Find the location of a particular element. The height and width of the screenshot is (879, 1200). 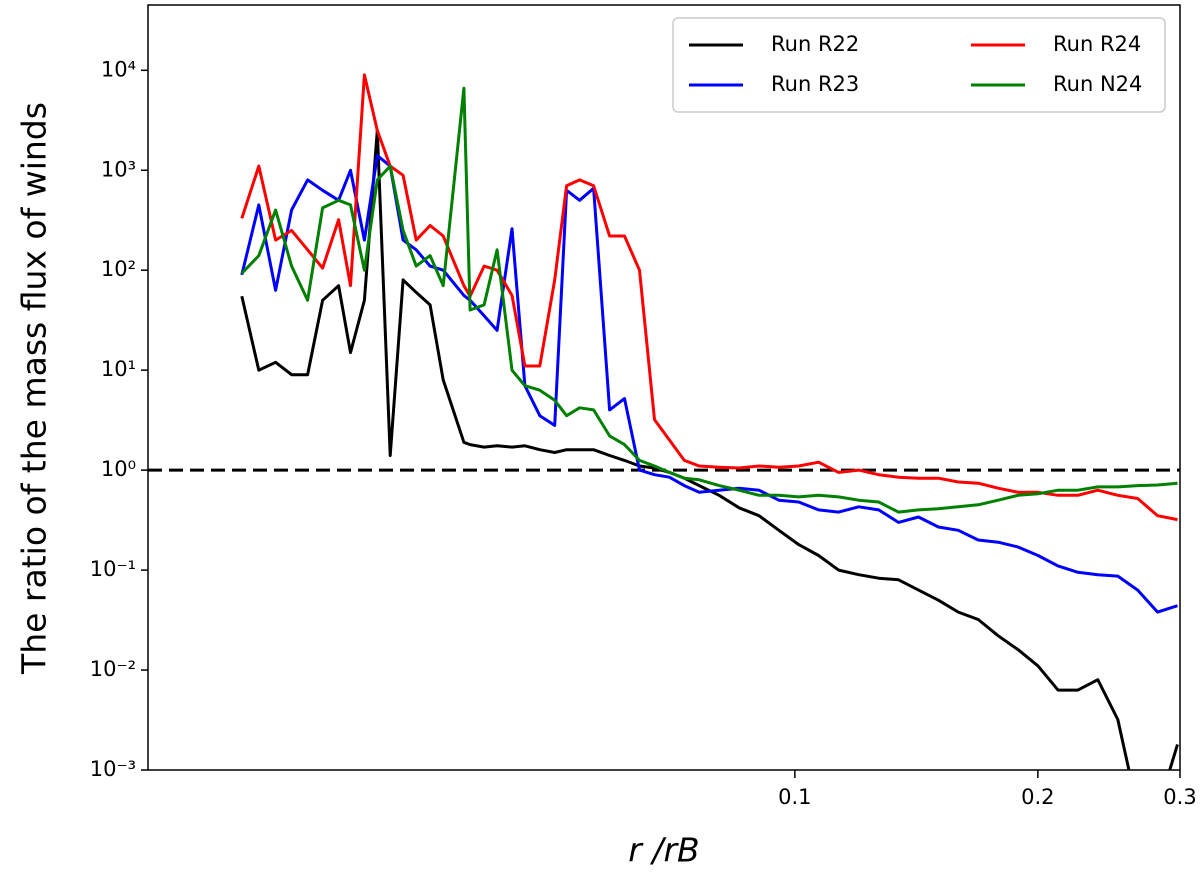

y-tick-label: 10⁰ is located at coordinates (118, 469).